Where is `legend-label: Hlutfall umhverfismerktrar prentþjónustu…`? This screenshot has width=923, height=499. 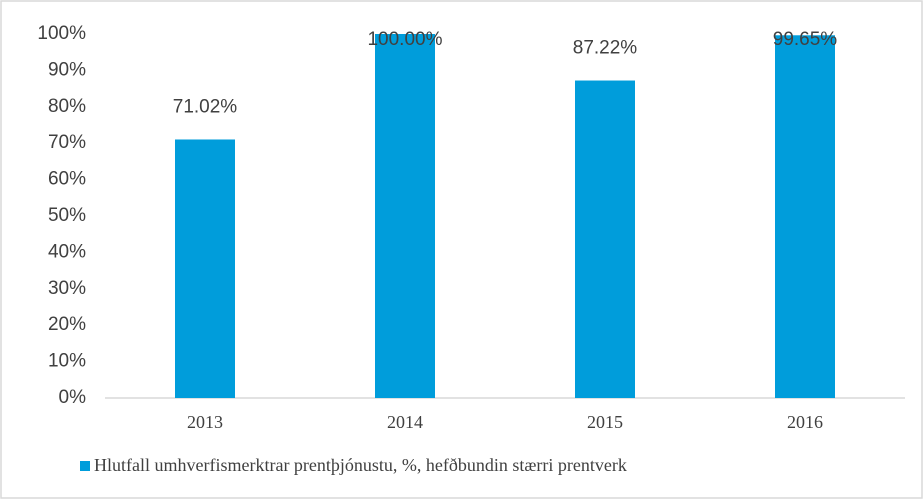
legend-label: Hlutfall umhverfismerktrar prentþjónustu… is located at coordinates (360, 465).